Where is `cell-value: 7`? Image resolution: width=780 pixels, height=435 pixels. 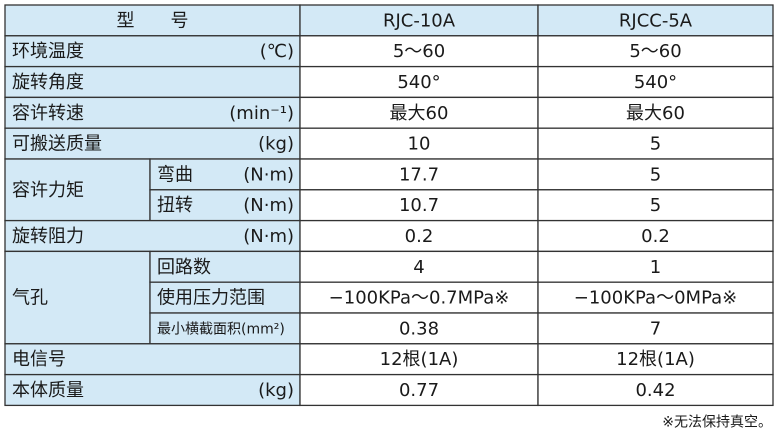 cell-value: 7 is located at coordinates (655, 328).